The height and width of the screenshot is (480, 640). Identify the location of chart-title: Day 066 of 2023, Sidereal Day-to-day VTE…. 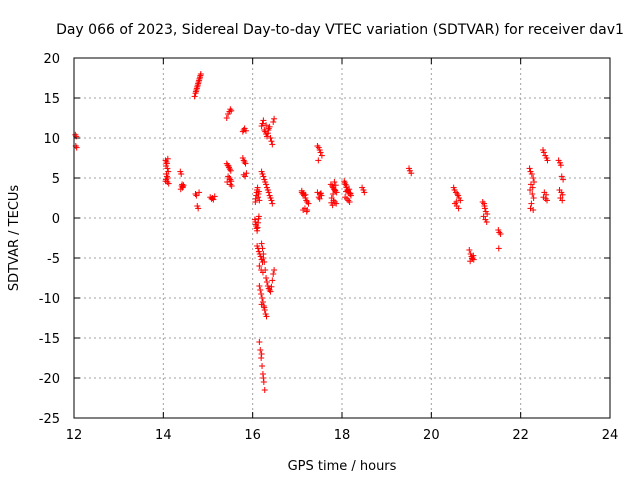
(340, 30).